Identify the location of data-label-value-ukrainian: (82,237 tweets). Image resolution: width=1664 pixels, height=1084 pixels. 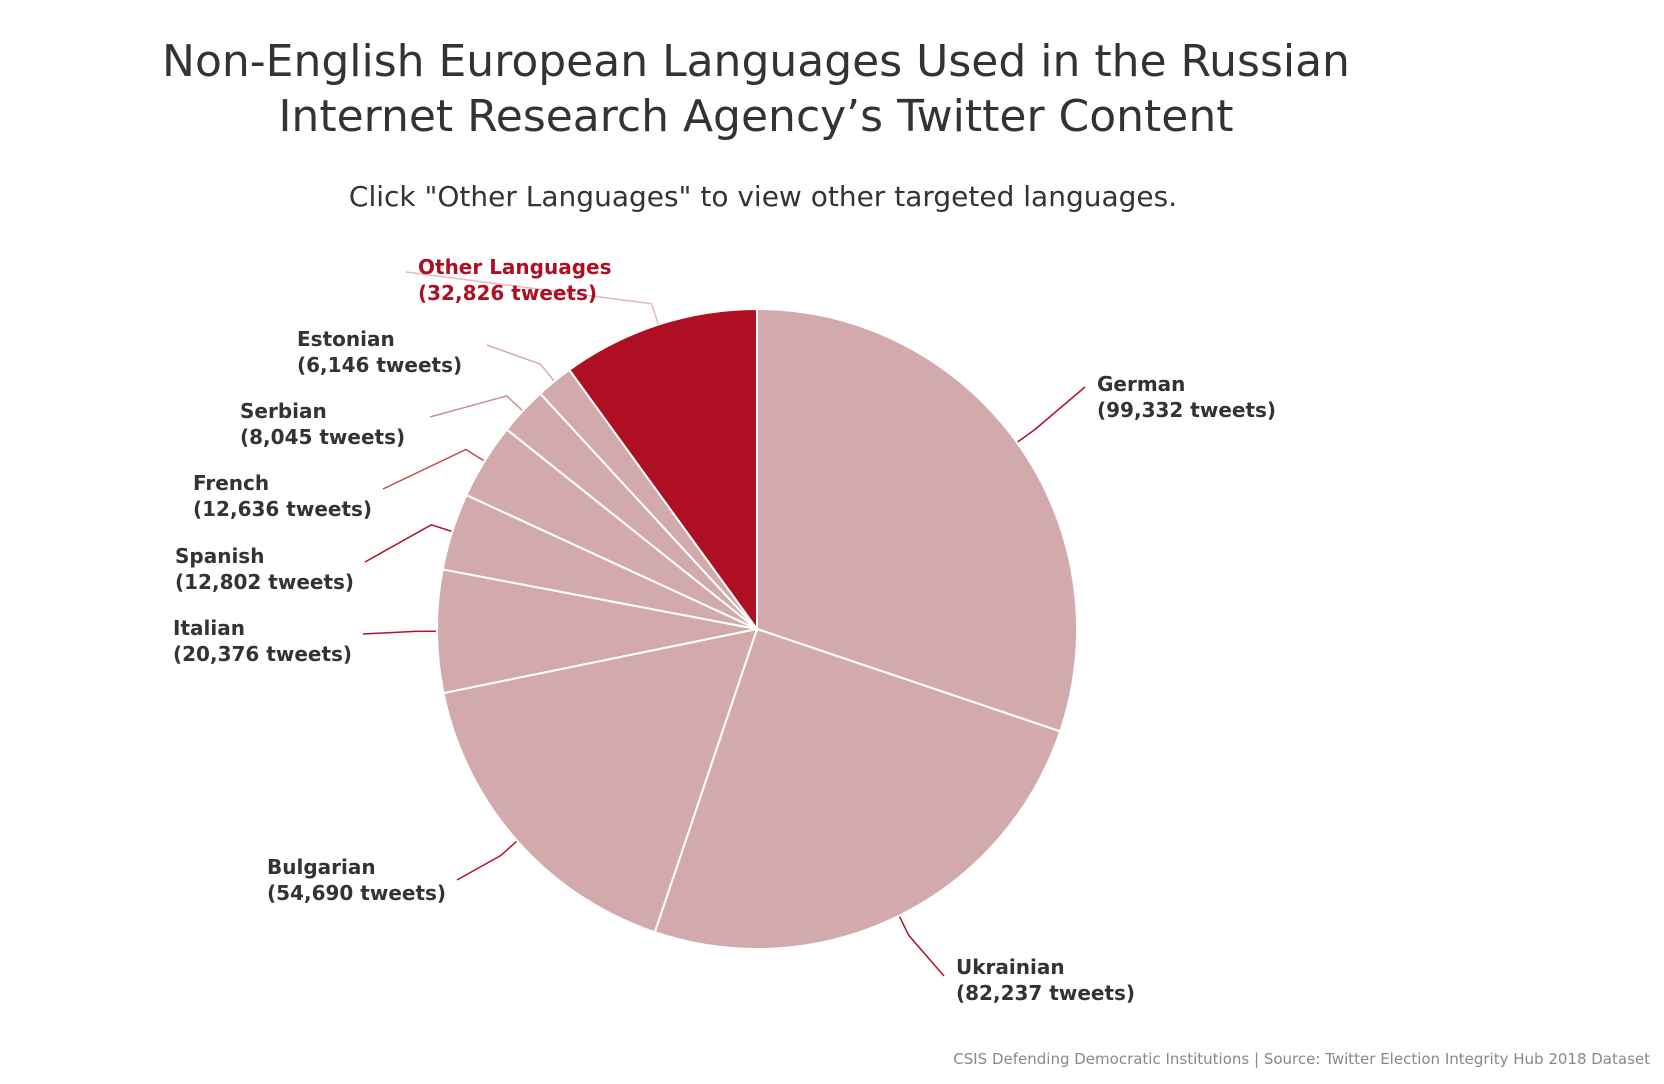
(1045, 993).